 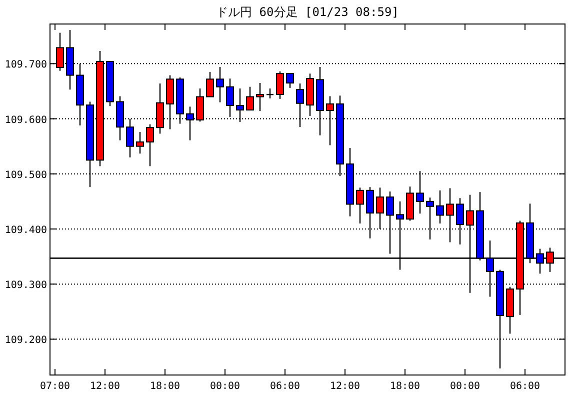 I want to click on y-tick-label: 109.200, so click(x=25, y=340).